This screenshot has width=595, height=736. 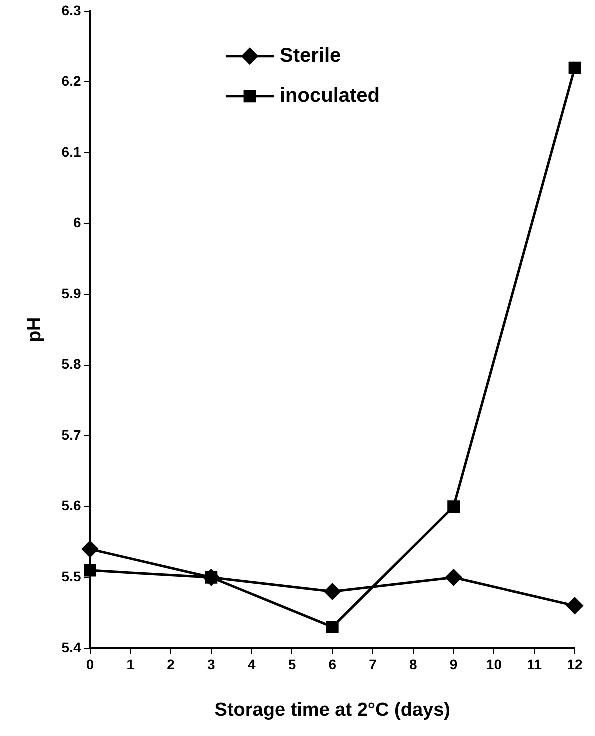 What do you see at coordinates (72, 81) in the screenshot?
I see `y-tick-label: 6.2` at bounding box center [72, 81].